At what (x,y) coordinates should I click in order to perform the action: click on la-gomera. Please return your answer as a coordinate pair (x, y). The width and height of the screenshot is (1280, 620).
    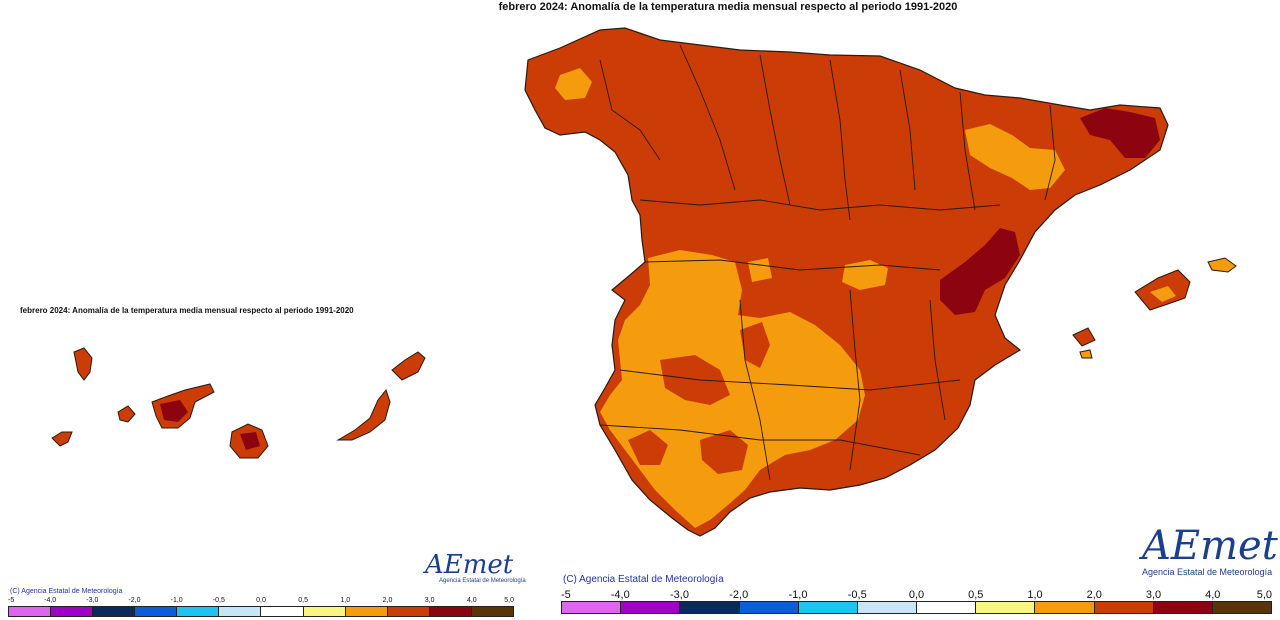
    Looking at the image, I should click on (126, 414).